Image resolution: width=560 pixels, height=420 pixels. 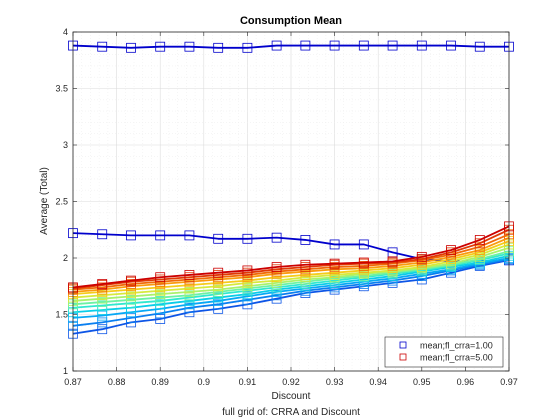 I want to click on y-tick-label: 2.5, so click(x=61, y=202).